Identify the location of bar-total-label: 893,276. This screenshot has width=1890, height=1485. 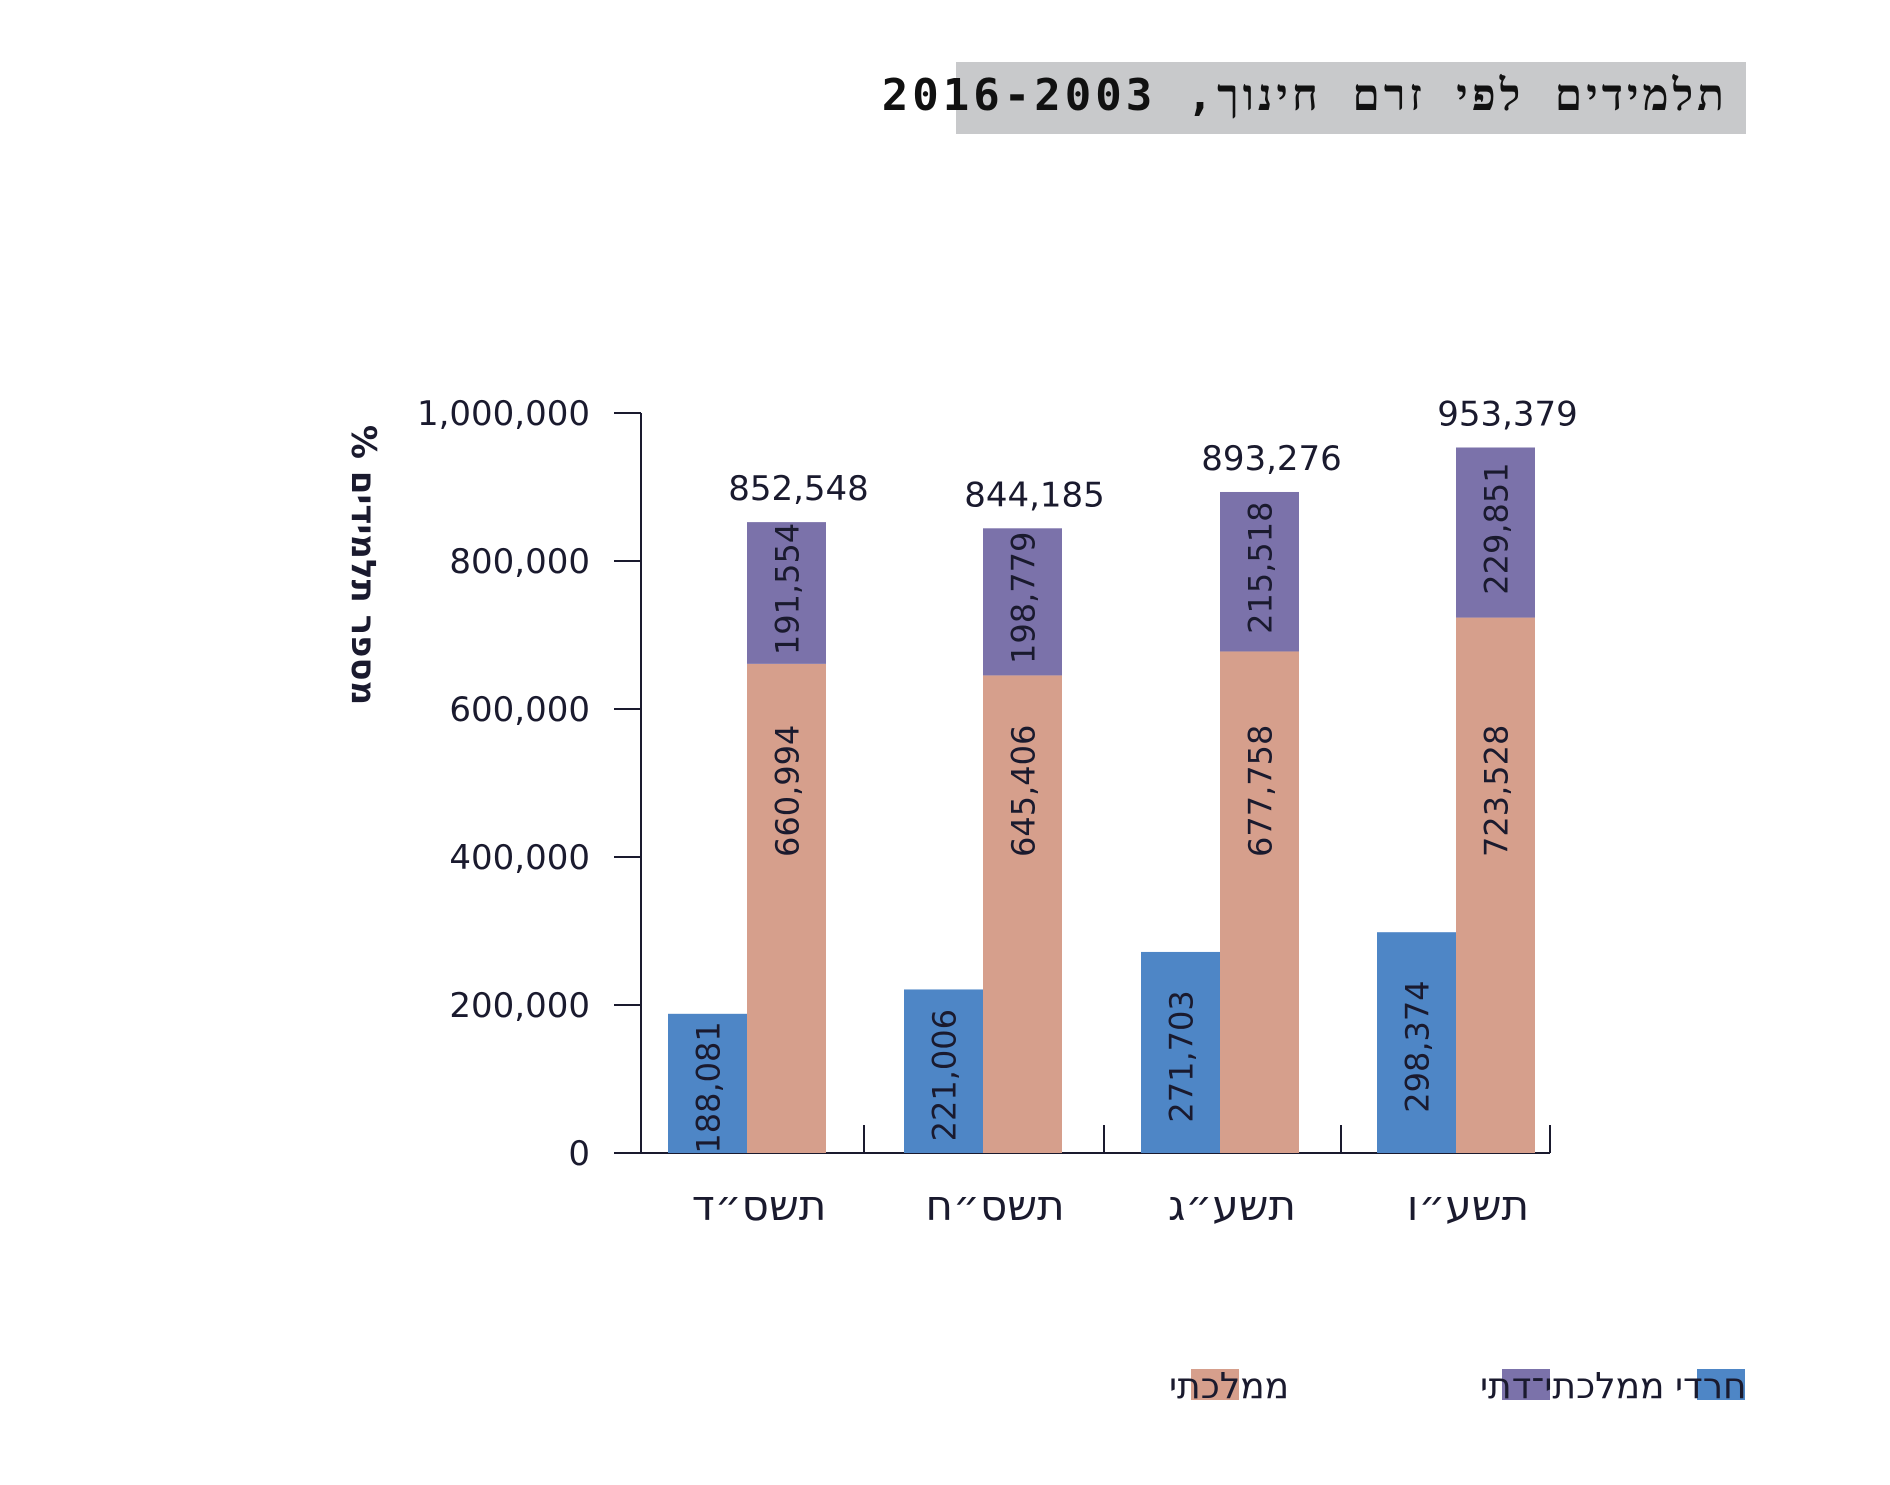
(1271, 459).